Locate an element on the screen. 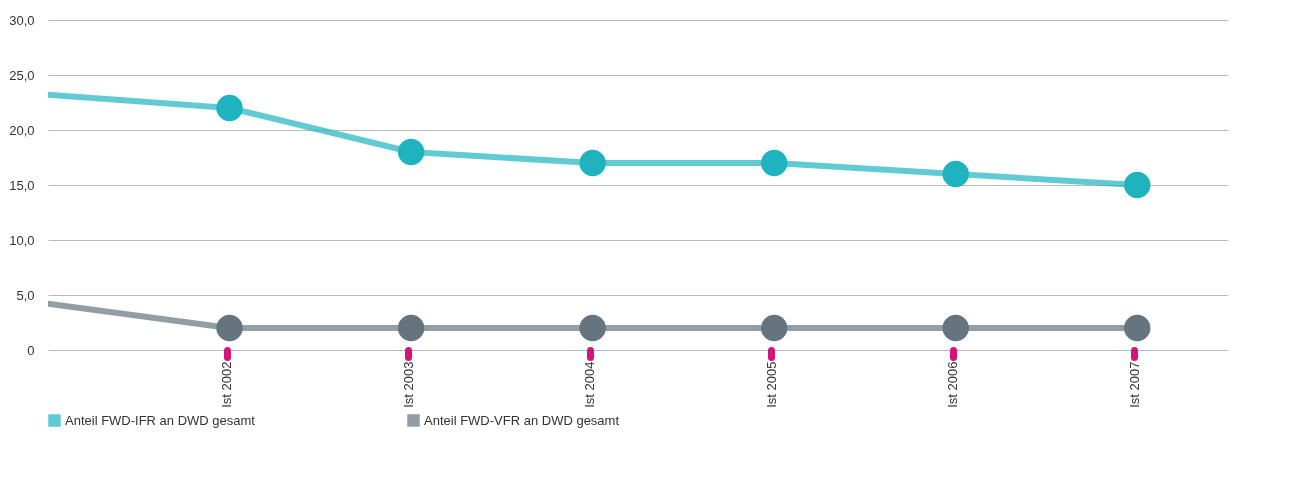  y-tick-label: 25,0 is located at coordinates (22, 75).